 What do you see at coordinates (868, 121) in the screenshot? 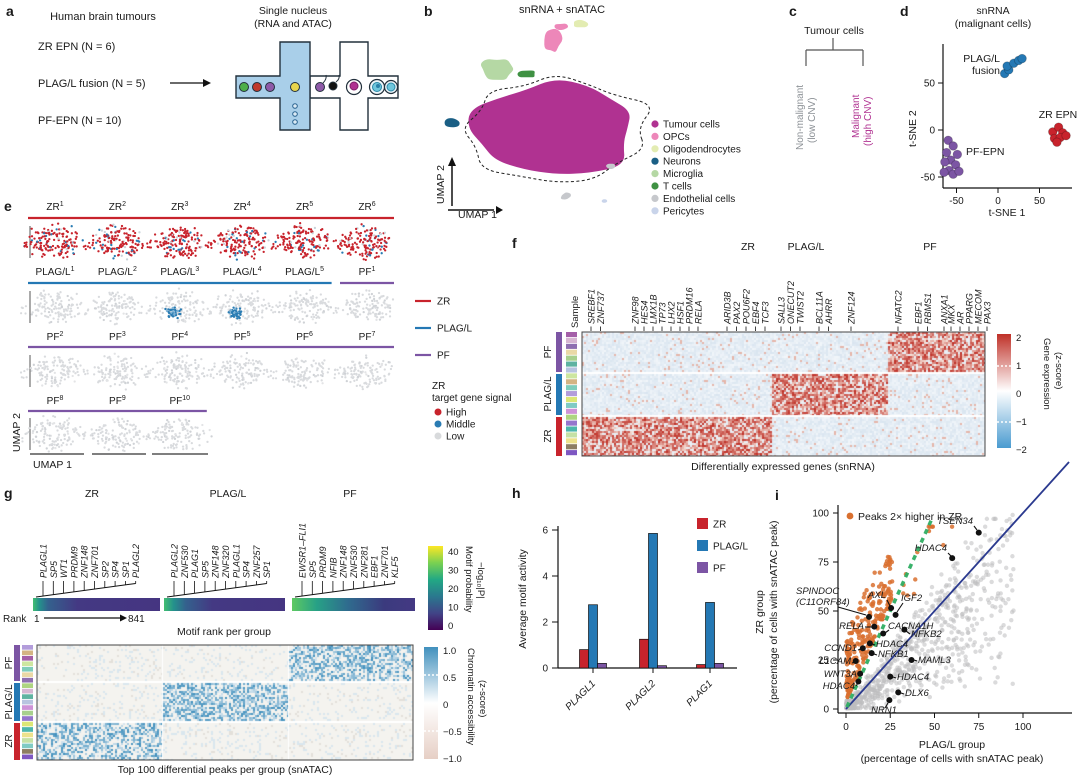
I see `branch-malignant-line2: (high CNV)` at bounding box center [868, 121].